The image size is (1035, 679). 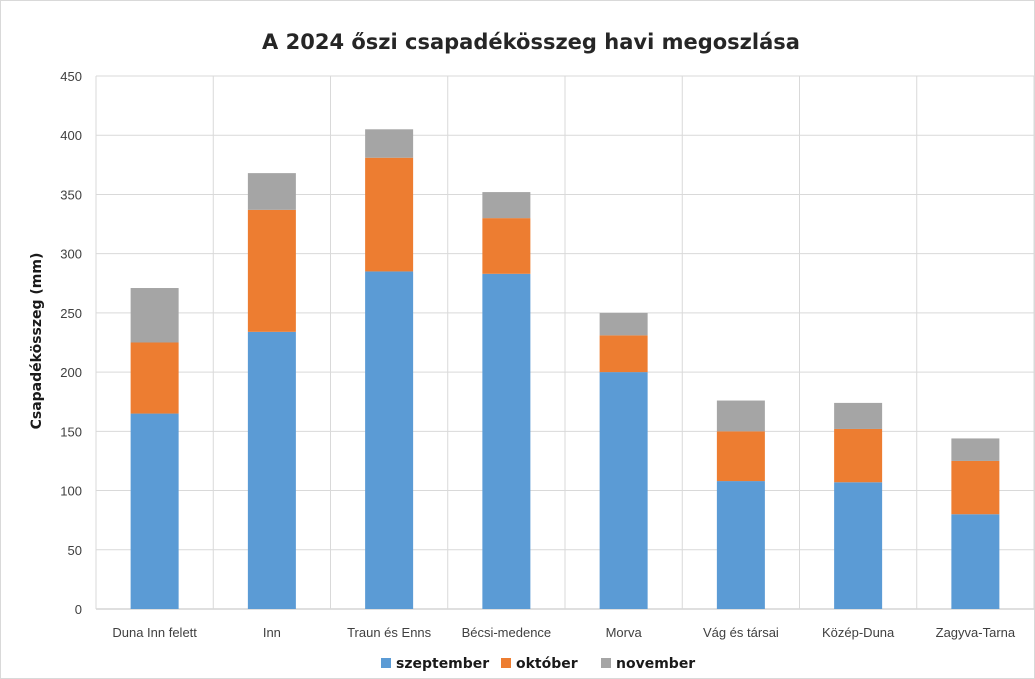 What do you see at coordinates (507, 632) in the screenshot?
I see `x-tick-label: Bécsi-medence` at bounding box center [507, 632].